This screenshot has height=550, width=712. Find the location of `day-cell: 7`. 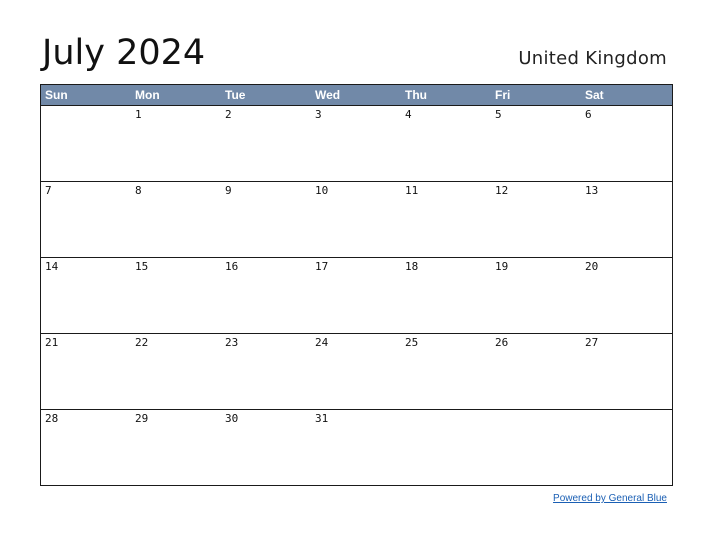

day-cell: 7 is located at coordinates (48, 190).